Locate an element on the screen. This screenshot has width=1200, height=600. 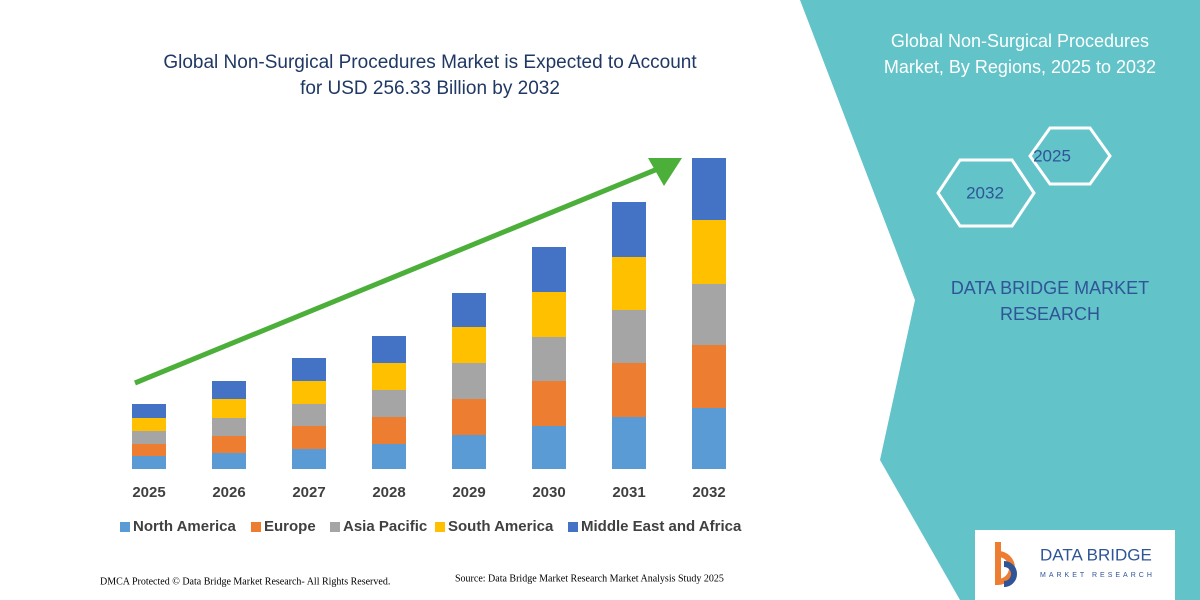
x-tick-label: 2032 is located at coordinates (708, 492).